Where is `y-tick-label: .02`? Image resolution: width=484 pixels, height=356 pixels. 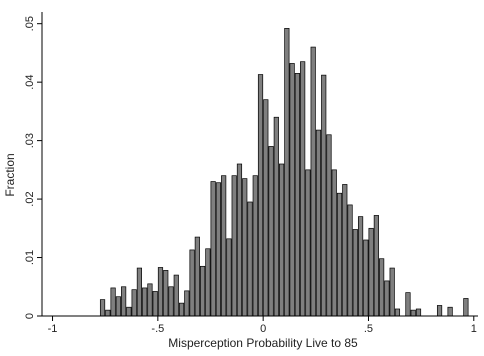 y-tick-label: .02 is located at coordinates (30, 198).